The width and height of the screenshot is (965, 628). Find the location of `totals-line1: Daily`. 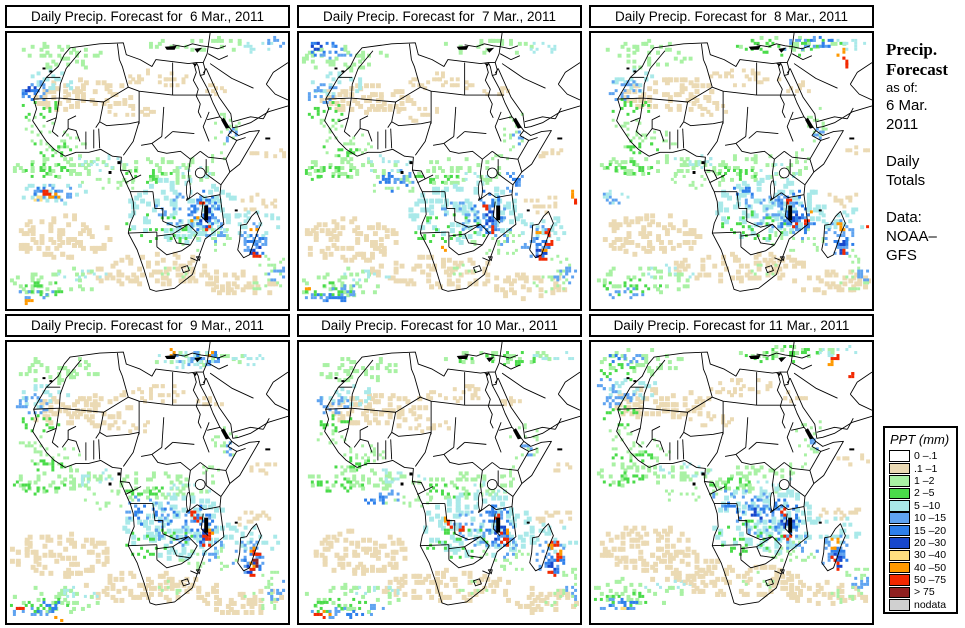

totals-line1: Daily is located at coordinates (903, 161).